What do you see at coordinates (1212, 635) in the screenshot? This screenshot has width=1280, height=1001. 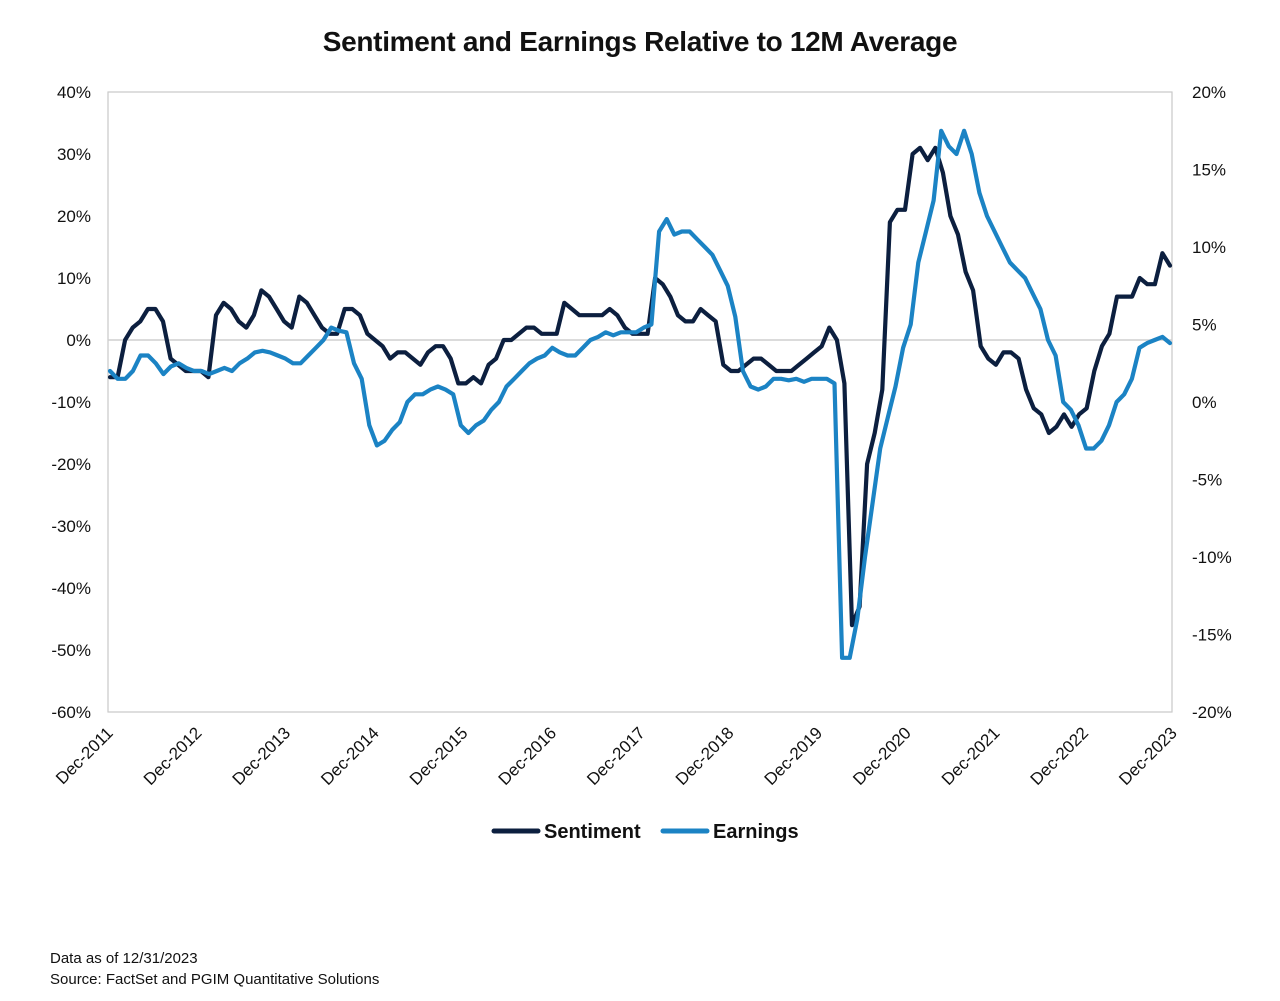 I see `right-tick-label: -15%` at bounding box center [1212, 635].